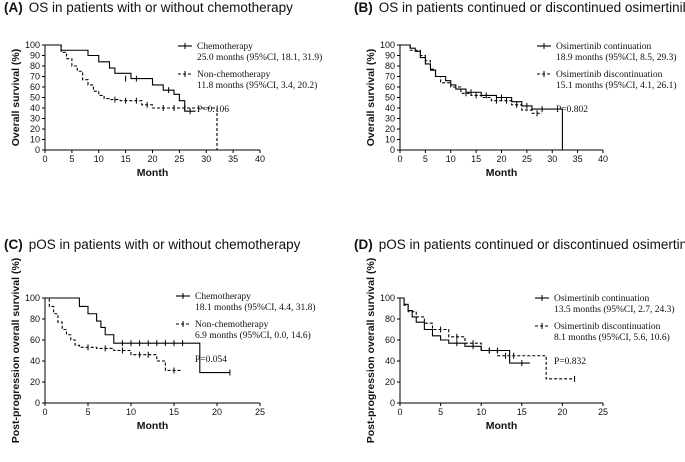 The width and height of the screenshot is (685, 462). Describe the element at coordinates (255, 307) in the screenshot. I see `legend-detail-1: 18.1 months (95%CI, 4.4, 31.8)` at that location.